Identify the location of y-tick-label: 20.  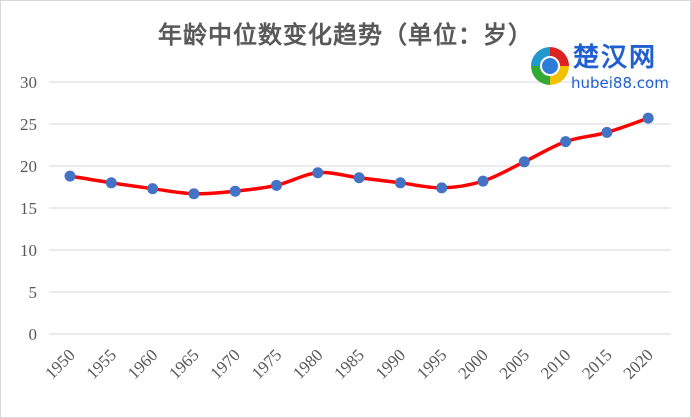
(28, 166).